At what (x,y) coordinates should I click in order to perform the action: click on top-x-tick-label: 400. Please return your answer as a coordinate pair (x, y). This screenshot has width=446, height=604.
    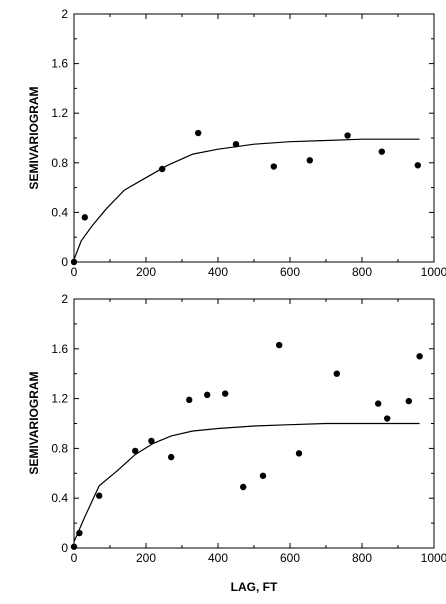
    Looking at the image, I should click on (218, 272).